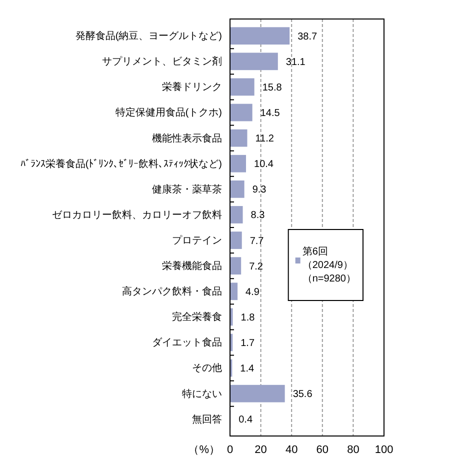 Image resolution: width=453 pixels, height=476 pixels. What do you see at coordinates (260, 450) in the screenshot?
I see `x-tick-label: 20` at bounding box center [260, 450].